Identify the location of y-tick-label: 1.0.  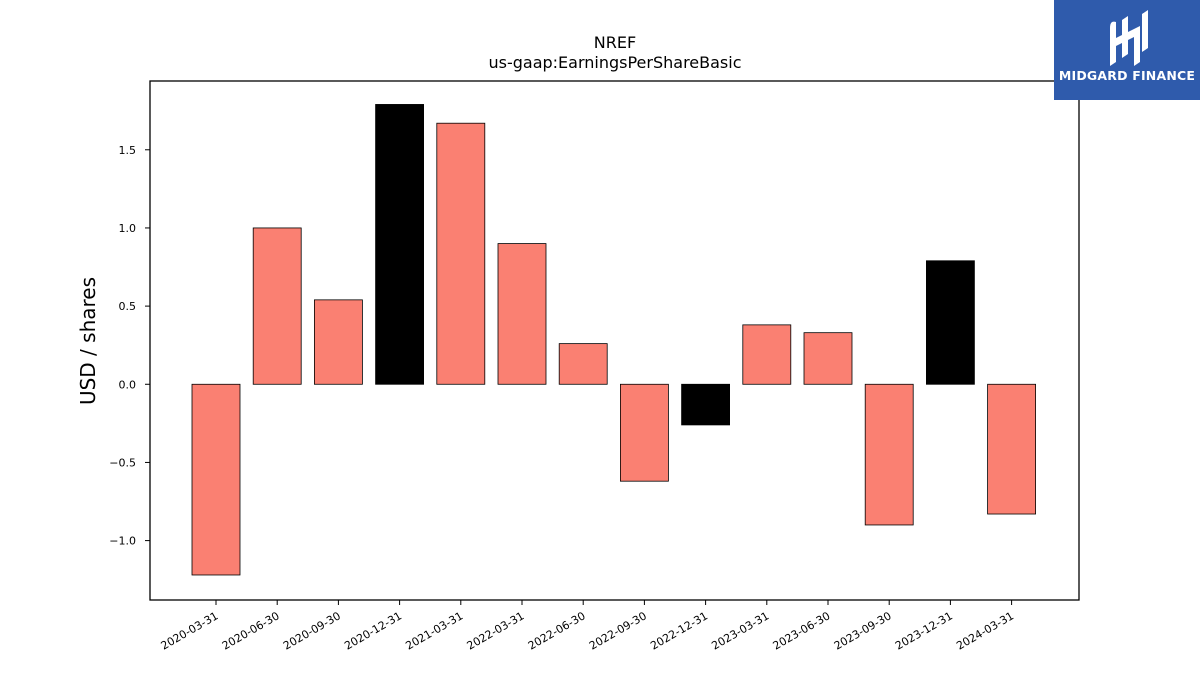
(128, 228).